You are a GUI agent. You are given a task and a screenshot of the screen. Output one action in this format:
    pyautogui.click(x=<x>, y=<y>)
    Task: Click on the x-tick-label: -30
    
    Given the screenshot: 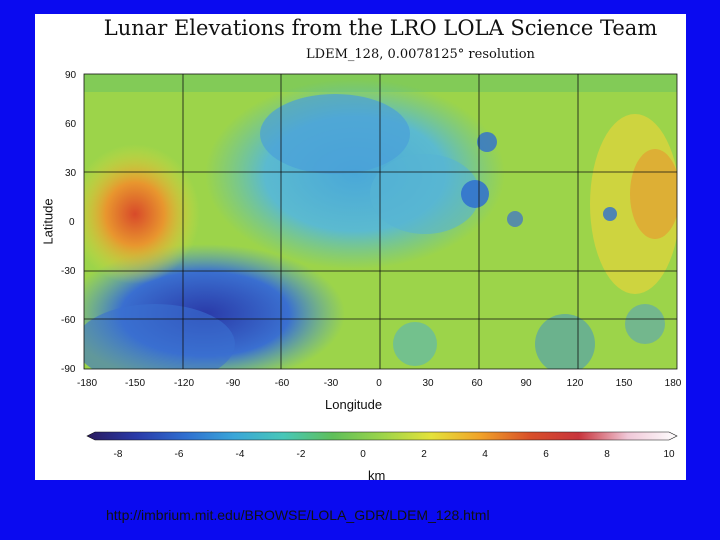 What is the action you would take?
    pyautogui.click(x=331, y=383)
    